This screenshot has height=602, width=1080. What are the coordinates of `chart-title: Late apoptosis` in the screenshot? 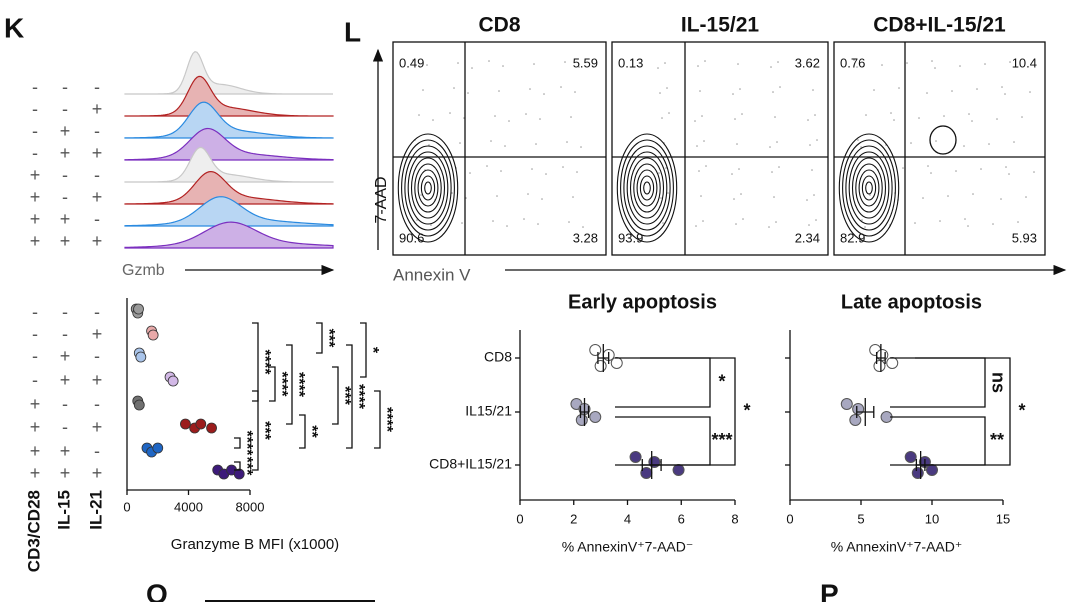 It's located at (911, 302).